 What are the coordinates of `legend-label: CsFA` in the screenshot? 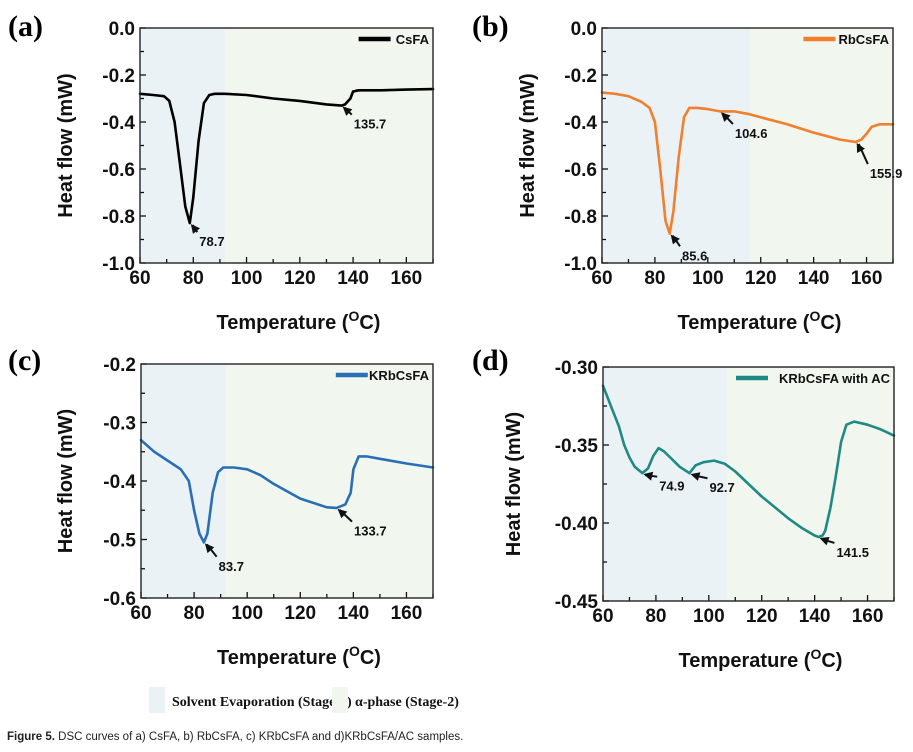 It's located at (413, 39).